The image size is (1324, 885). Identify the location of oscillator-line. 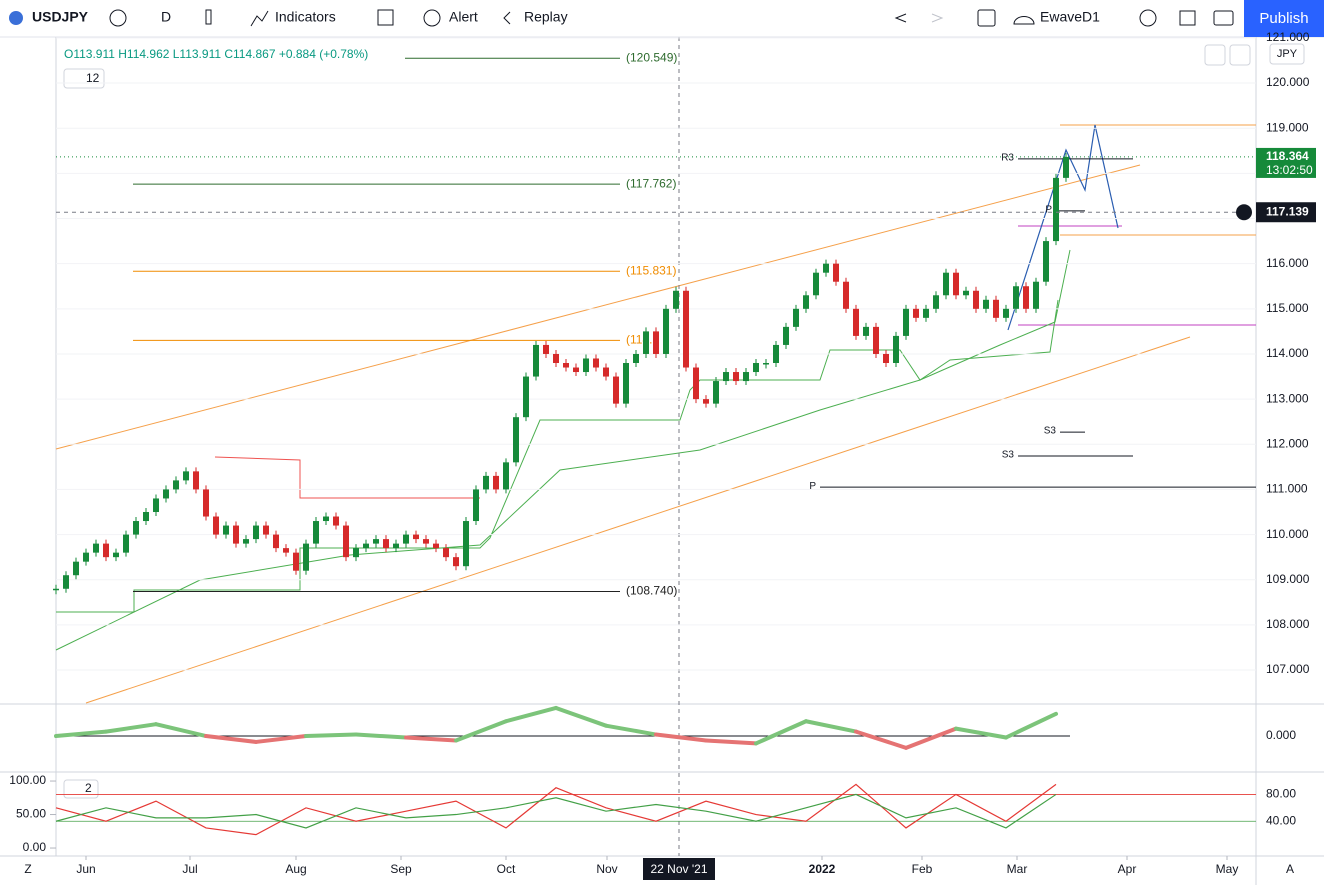
(556, 809).